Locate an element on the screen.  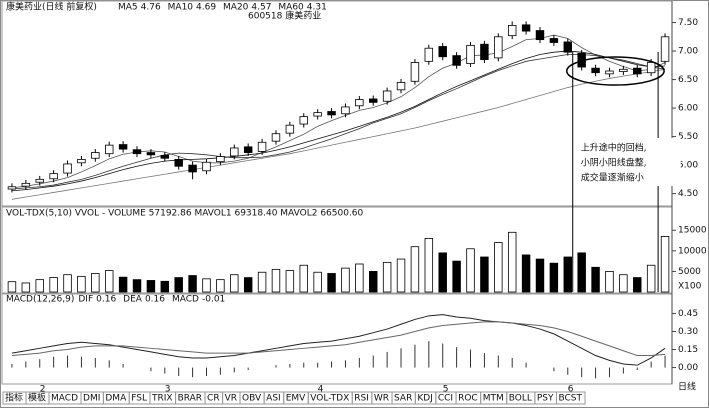
y-tick-label: 15000 is located at coordinates (692, 231).